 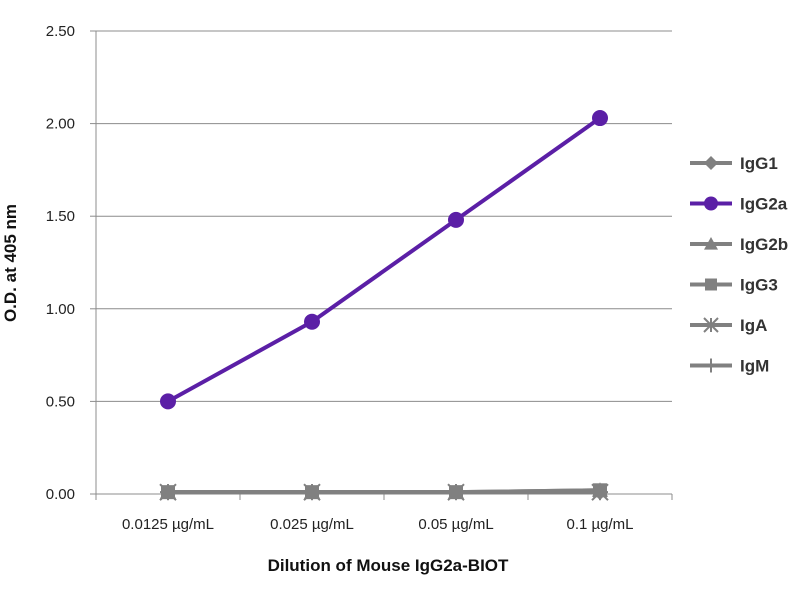 What do you see at coordinates (734, 163) in the screenshot?
I see `legend-item-igg1: IgG1` at bounding box center [734, 163].